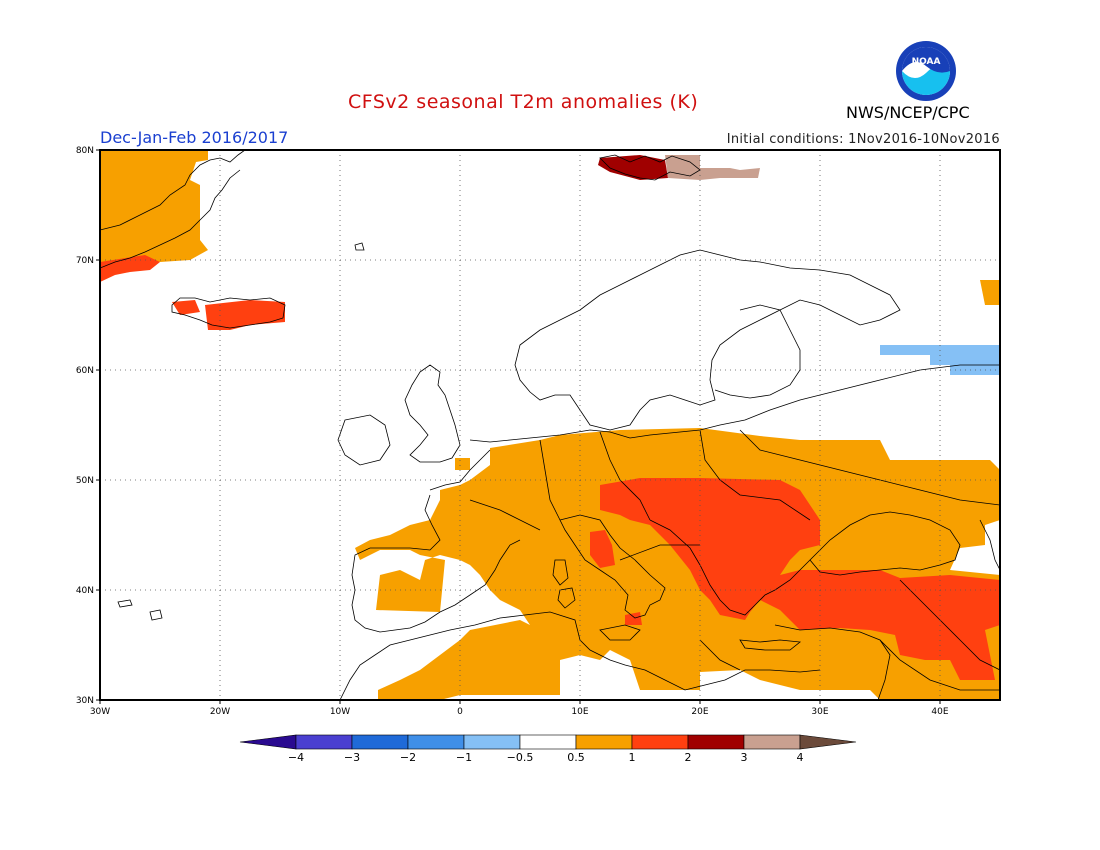  I want to click on noaa-logo: NOAA, so click(926, 71).